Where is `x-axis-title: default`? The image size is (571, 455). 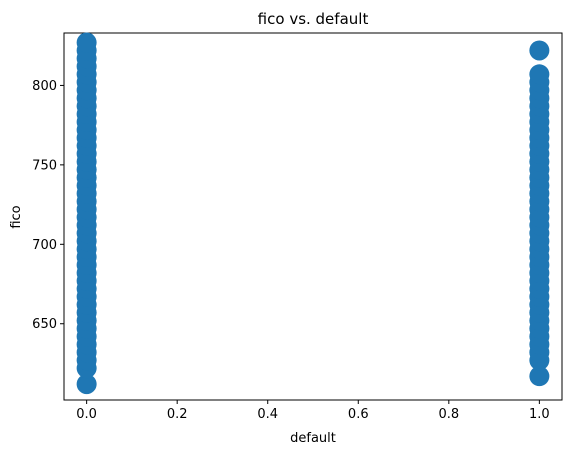 x-axis-title: default is located at coordinates (313, 438).